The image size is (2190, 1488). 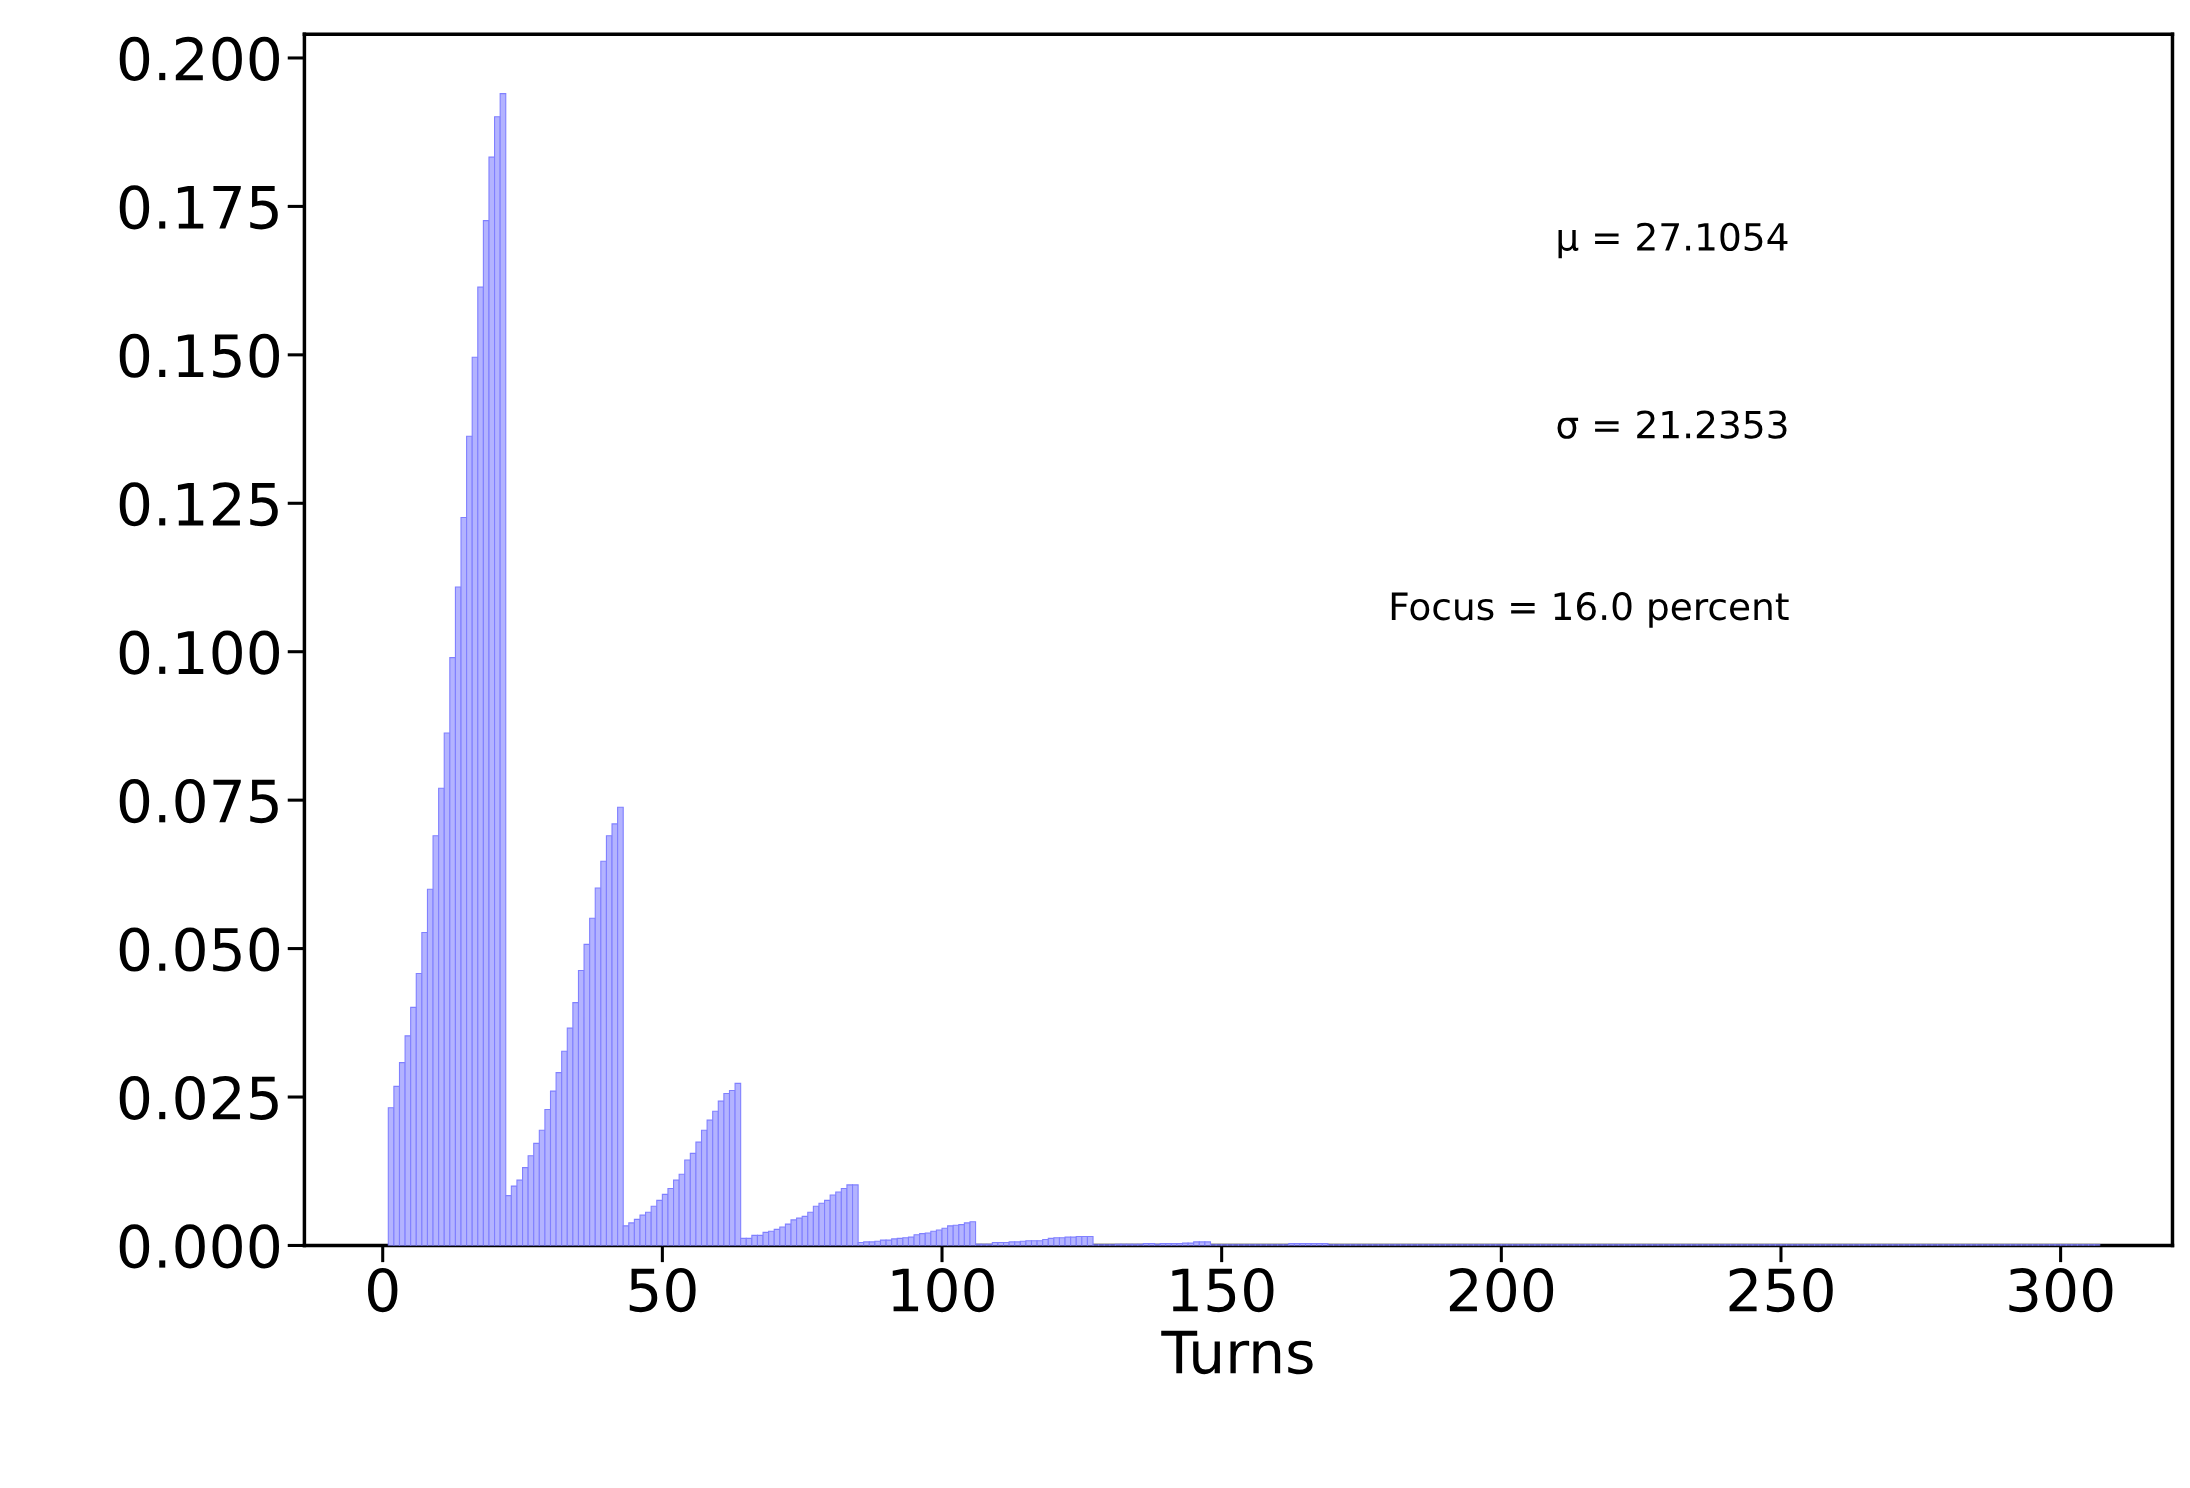 I want to click on x-tick-label: 200, so click(x=1501, y=1290).